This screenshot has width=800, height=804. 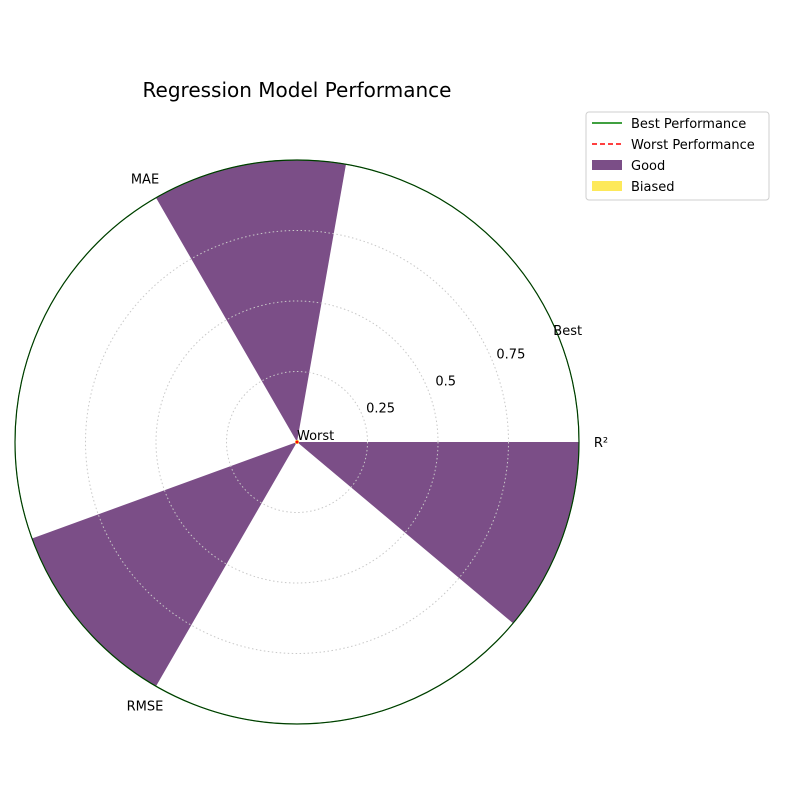 I want to click on best-label: Best, so click(x=567, y=331).